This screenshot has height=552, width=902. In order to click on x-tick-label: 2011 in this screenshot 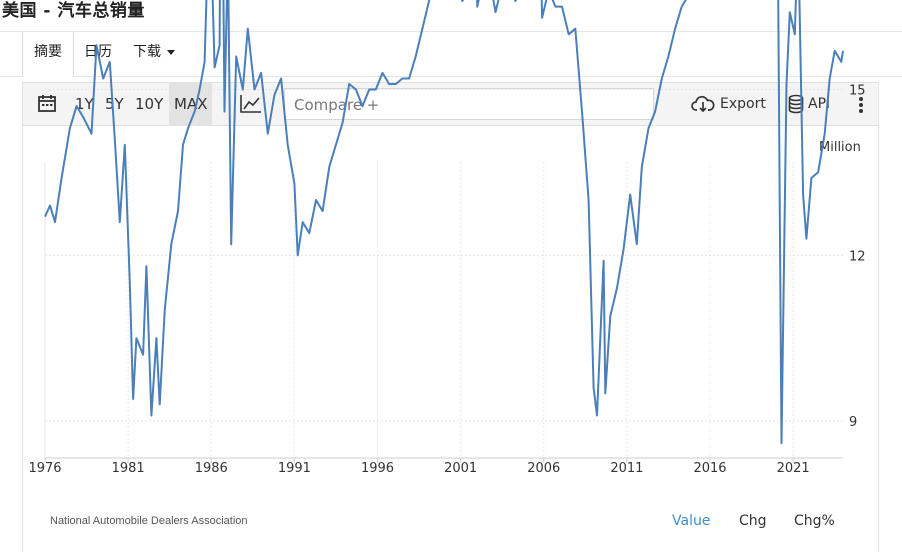, I will do `click(626, 468)`.